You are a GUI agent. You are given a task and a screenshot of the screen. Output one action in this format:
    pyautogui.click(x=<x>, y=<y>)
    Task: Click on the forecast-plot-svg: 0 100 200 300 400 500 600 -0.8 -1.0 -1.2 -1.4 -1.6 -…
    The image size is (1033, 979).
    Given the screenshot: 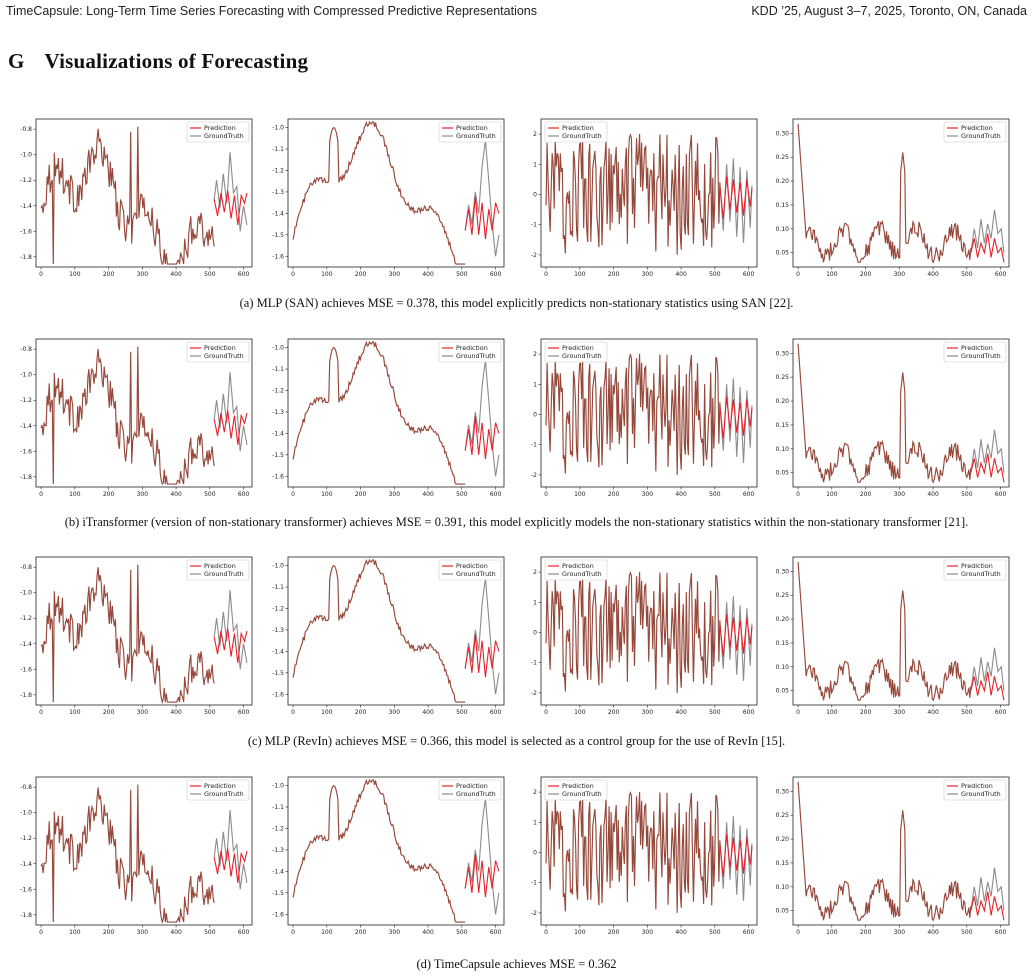 What is the action you would take?
    pyautogui.click(x=136, y=636)
    